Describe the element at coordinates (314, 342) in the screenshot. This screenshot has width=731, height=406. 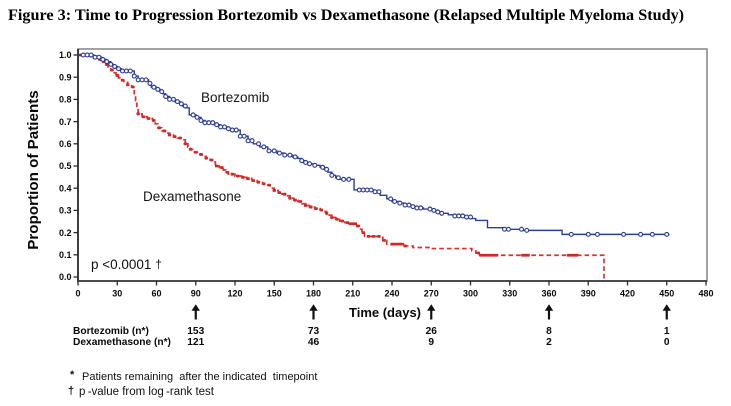
I see `svg-text: 46` at that location.